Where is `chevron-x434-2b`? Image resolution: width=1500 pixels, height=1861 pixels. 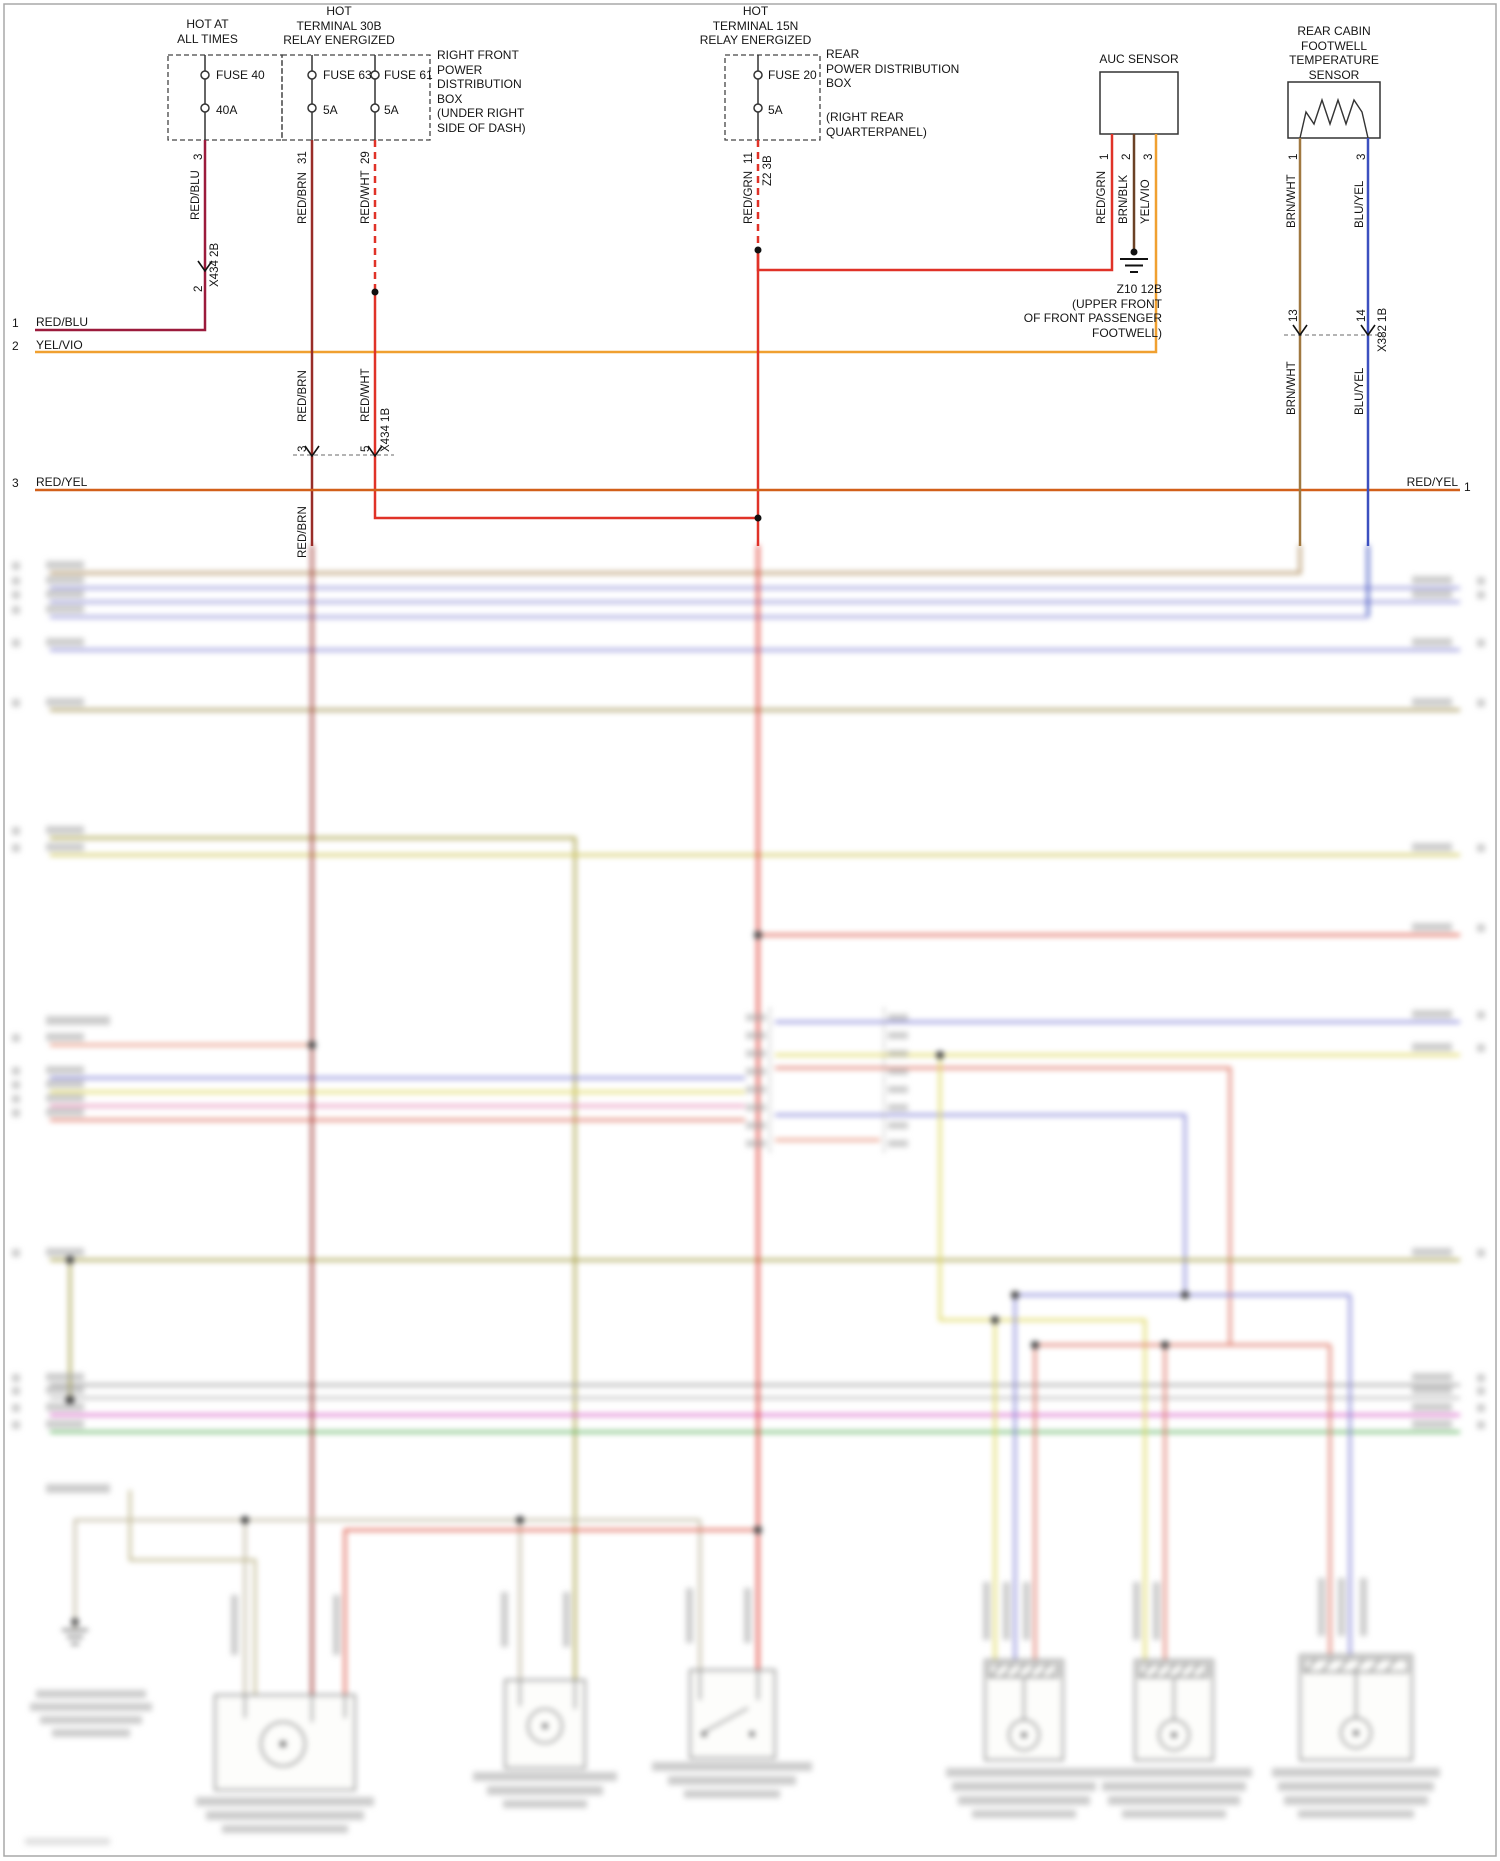 chevron-x434-2b is located at coordinates (205, 266).